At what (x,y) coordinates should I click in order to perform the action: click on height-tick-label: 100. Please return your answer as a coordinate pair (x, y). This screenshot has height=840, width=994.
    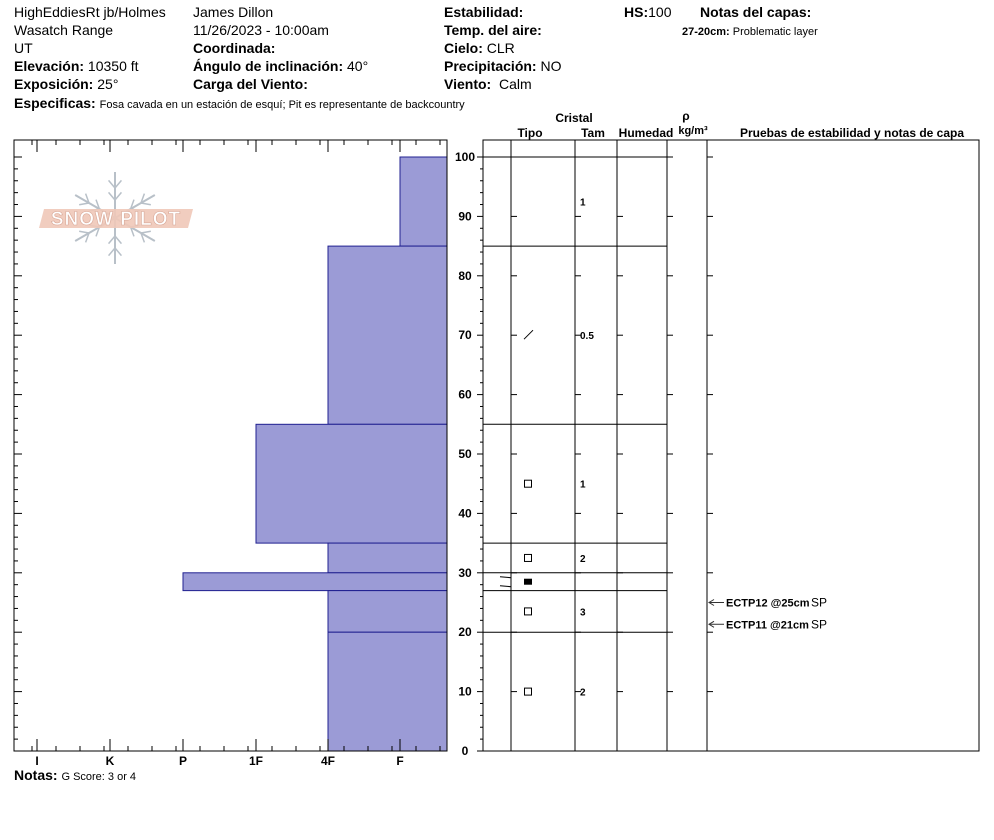
    Looking at the image, I should click on (465, 157).